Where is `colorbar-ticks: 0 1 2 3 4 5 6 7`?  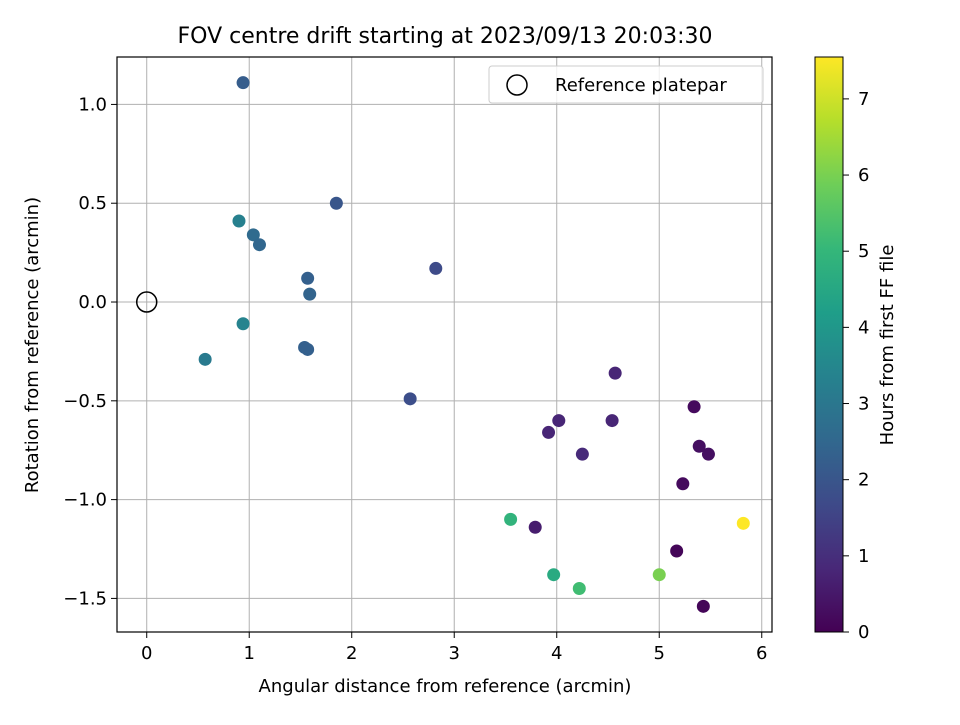
colorbar-ticks: 0 1 2 3 4 5 6 7 is located at coordinates (856, 366).